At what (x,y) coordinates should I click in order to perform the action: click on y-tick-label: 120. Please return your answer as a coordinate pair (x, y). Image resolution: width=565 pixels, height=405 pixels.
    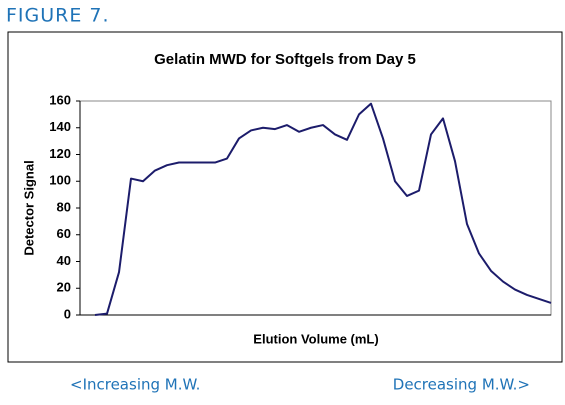
    Looking at the image, I should click on (60, 153).